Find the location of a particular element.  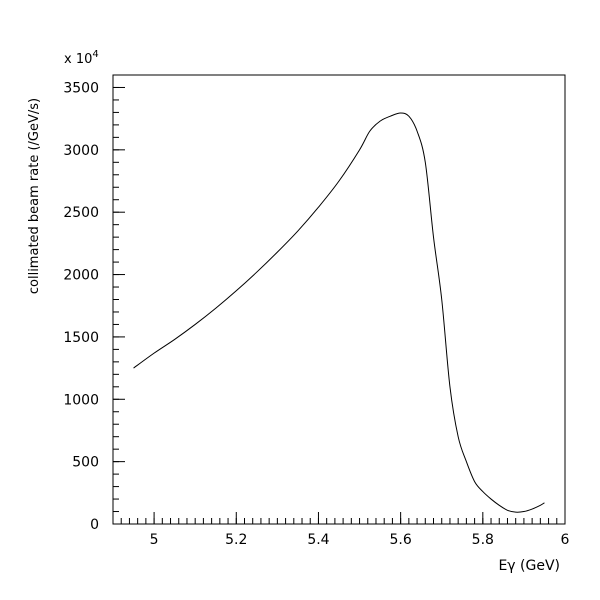

x-axis-label: Eγ (GeV) is located at coordinates (529, 566).